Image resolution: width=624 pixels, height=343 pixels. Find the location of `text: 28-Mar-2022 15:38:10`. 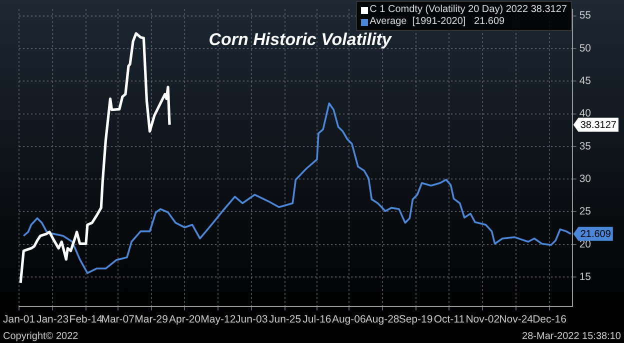

text: 28-Mar-2022 15:38:10 is located at coordinates (571, 336).